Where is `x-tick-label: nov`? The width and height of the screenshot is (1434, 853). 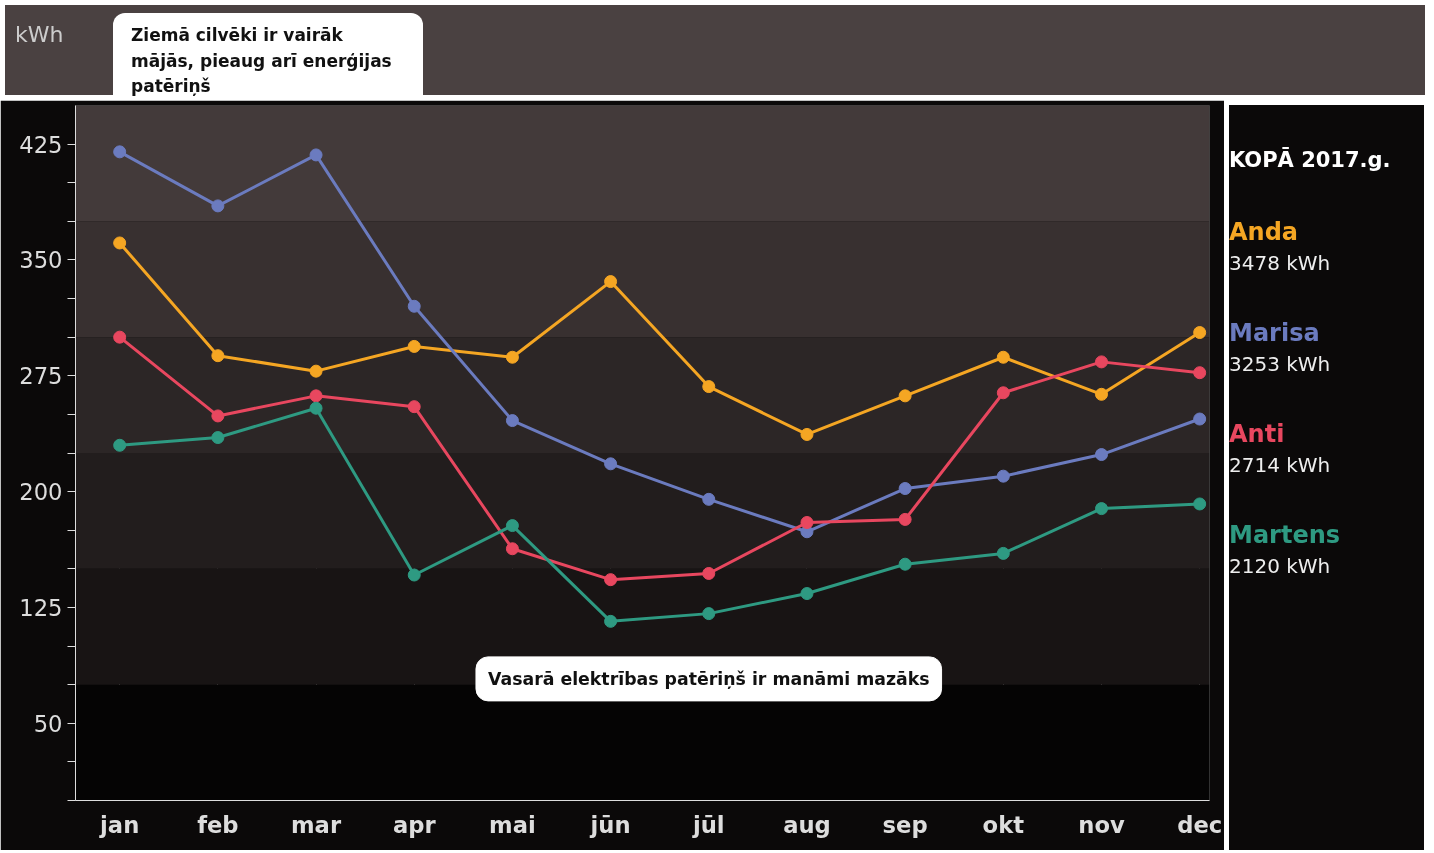 x-tick-label: nov is located at coordinates (1101, 824).